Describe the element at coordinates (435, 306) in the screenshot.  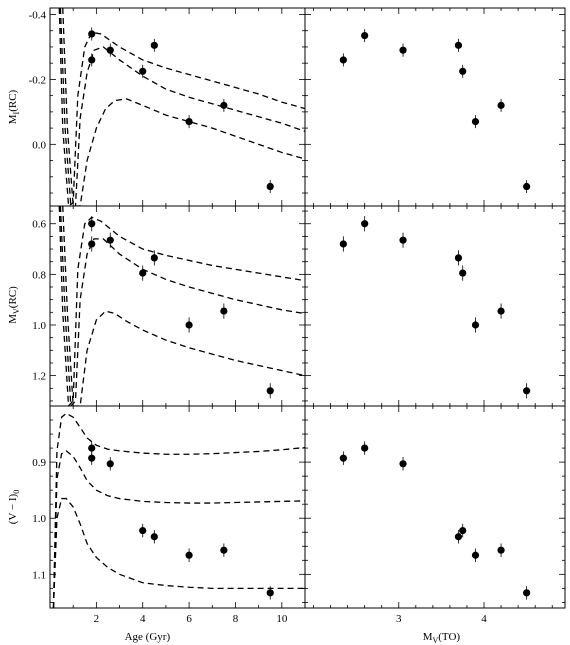
I see `panel-frame-r1-c1` at that location.